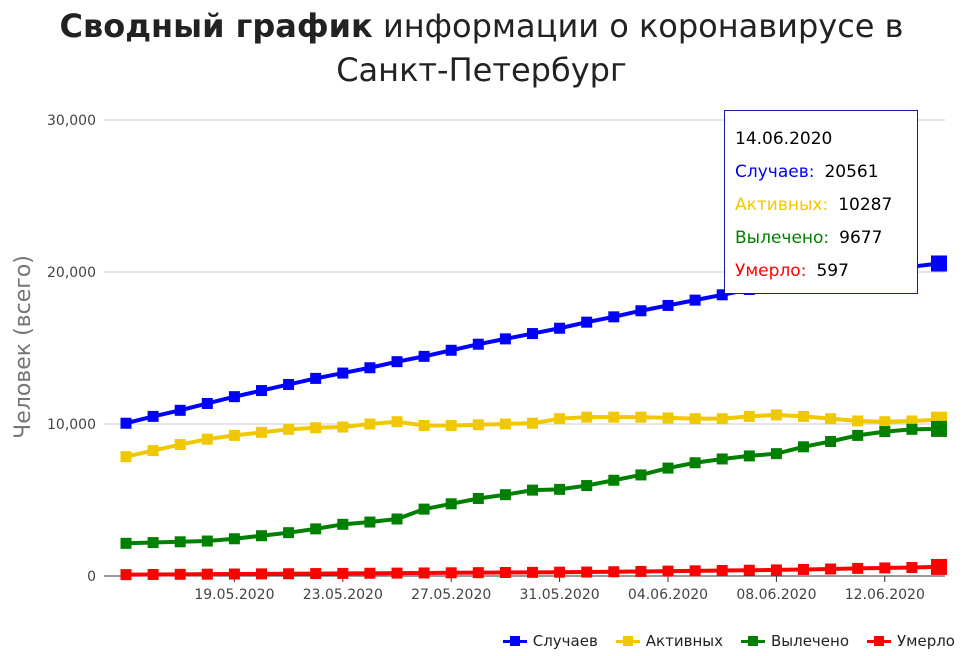 The image size is (963, 656). What do you see at coordinates (771, 271) in the screenshot?
I see `tooltip-label: Умерло:` at bounding box center [771, 271].